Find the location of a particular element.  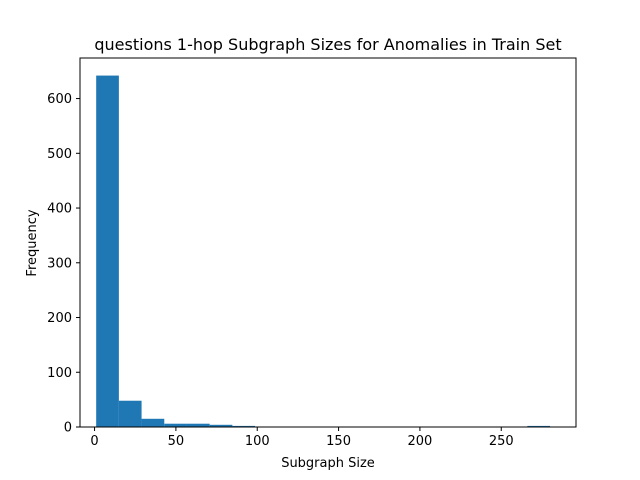

x-axis-title: Subgraph Size is located at coordinates (328, 463).